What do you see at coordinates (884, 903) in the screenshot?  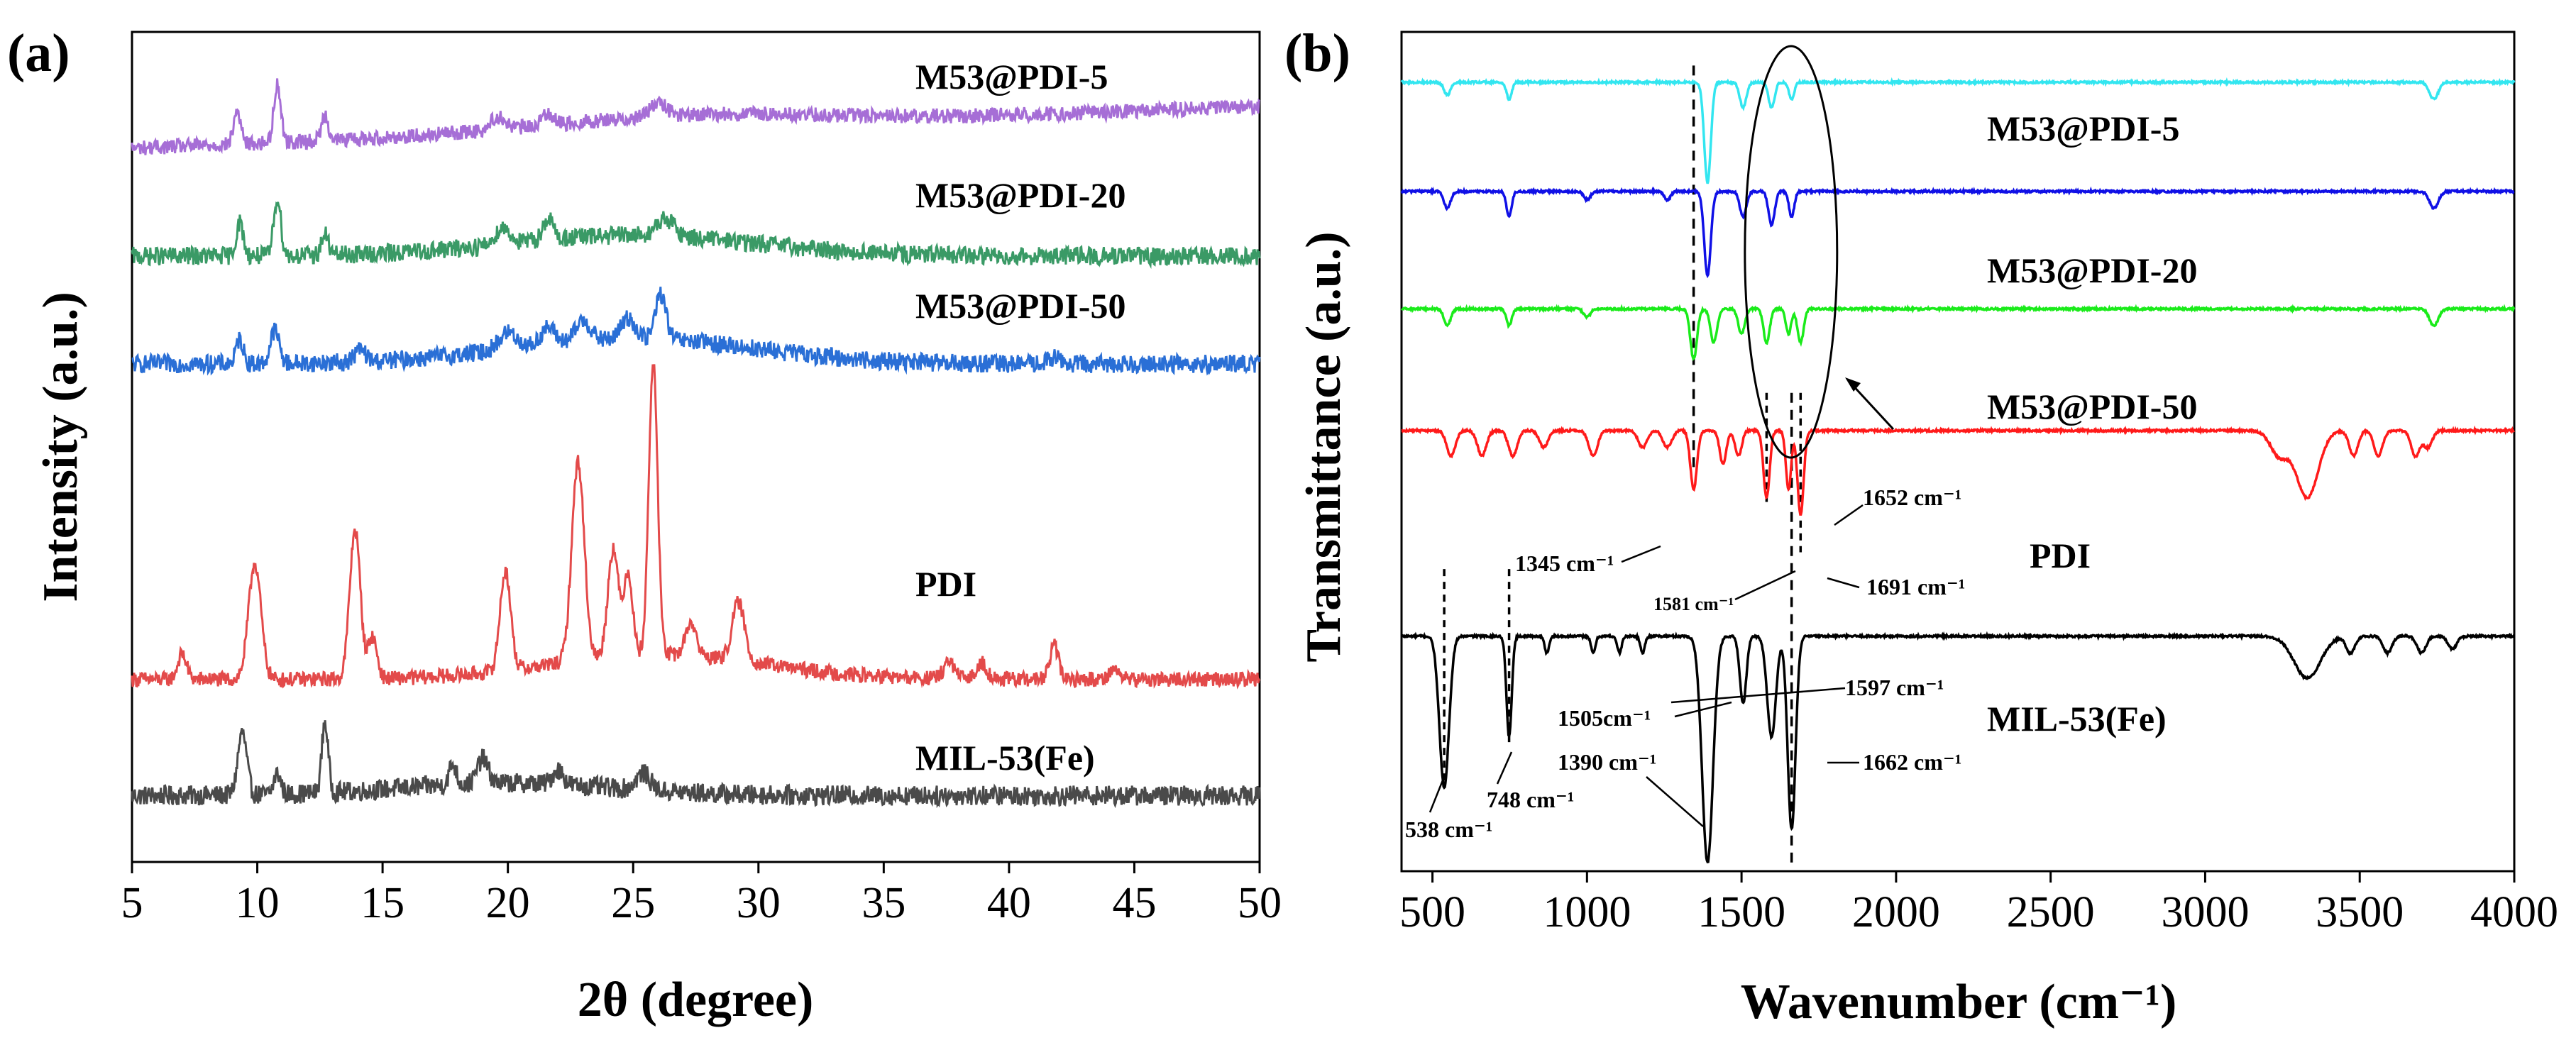 I see `a-x-tick-label: 35` at bounding box center [884, 903].